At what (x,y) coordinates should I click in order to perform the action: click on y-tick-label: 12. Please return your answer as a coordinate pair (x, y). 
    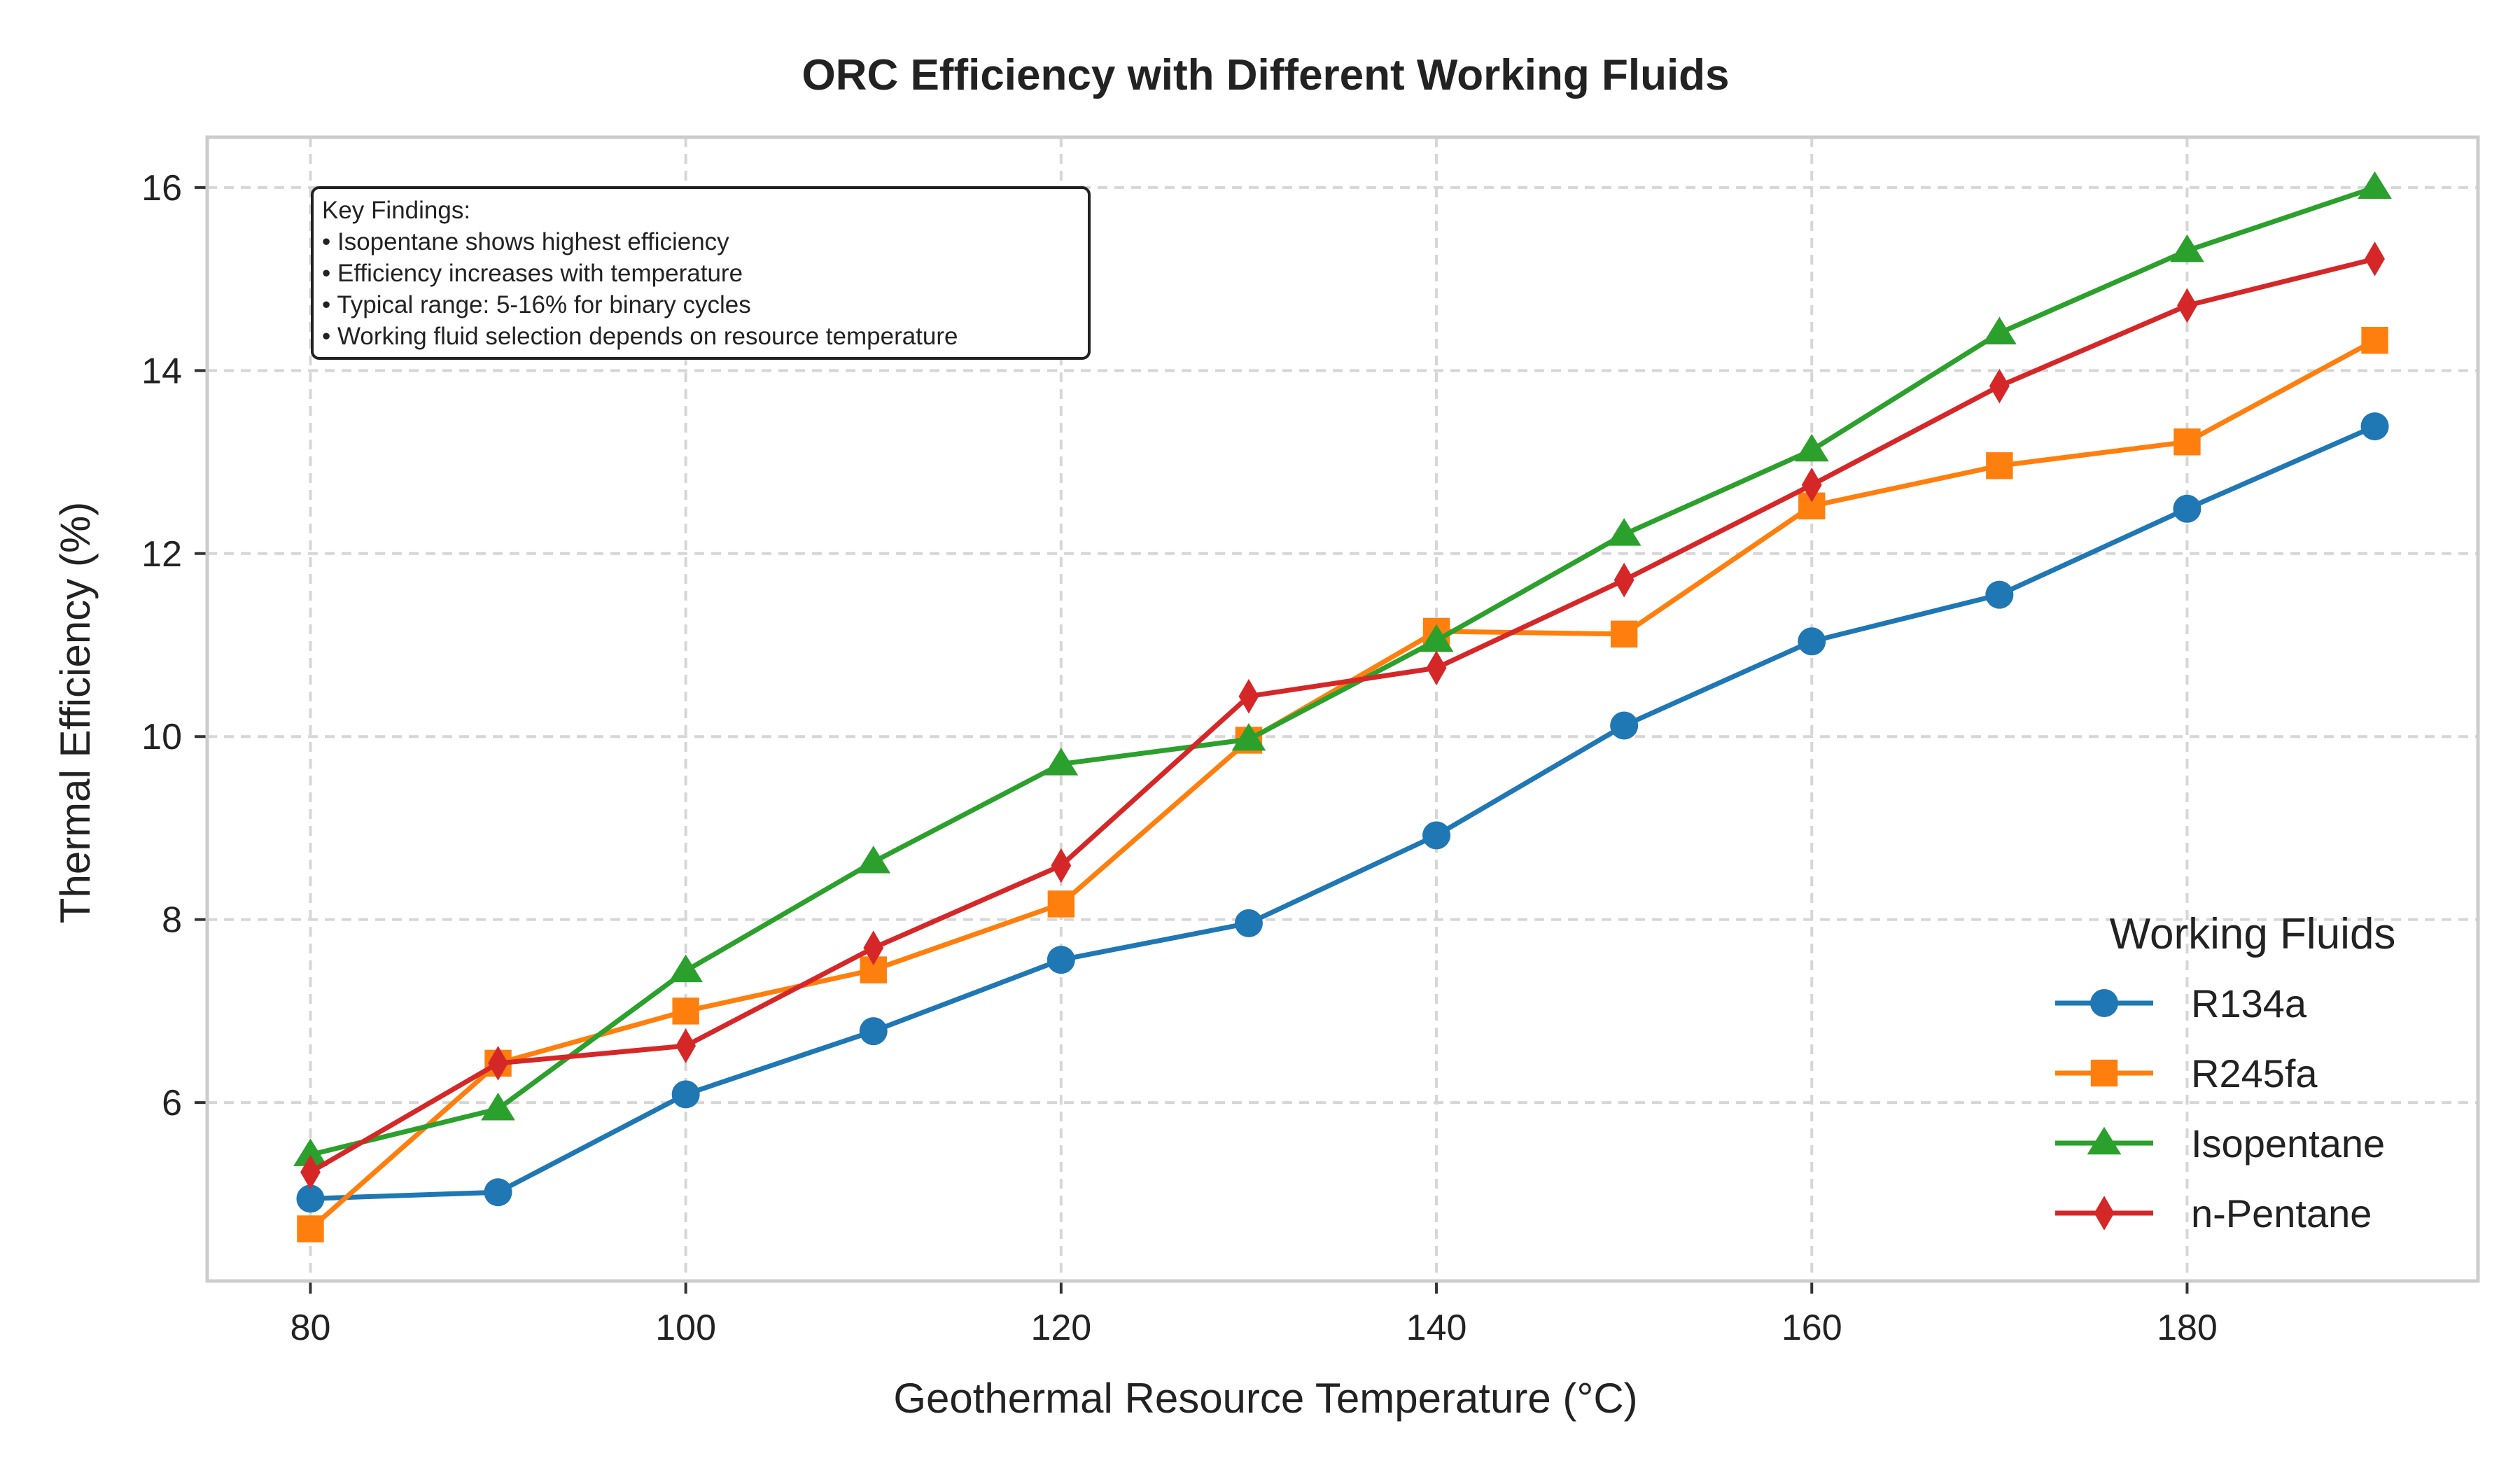
    Looking at the image, I should click on (161, 554).